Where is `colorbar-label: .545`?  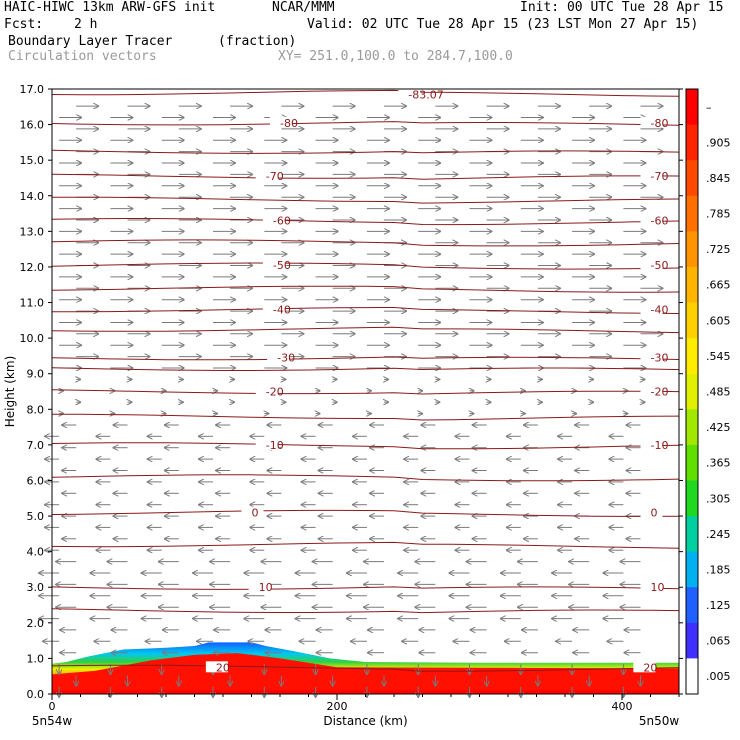
colorbar-label: .545 is located at coordinates (718, 356).